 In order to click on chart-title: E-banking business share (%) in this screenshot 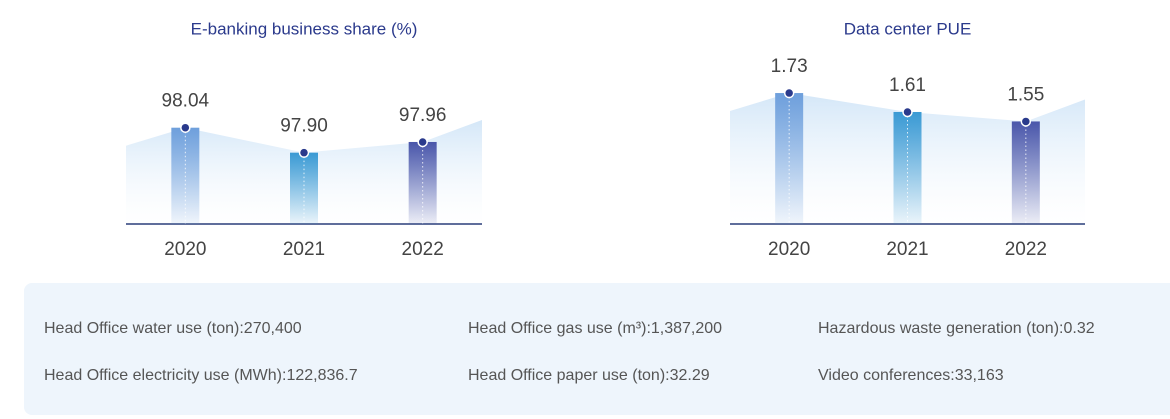, I will do `click(304, 28)`.